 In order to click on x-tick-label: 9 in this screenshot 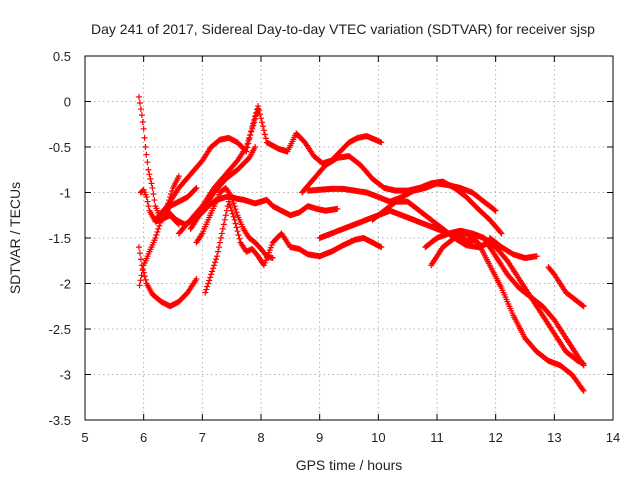, I will do `click(319, 437)`.